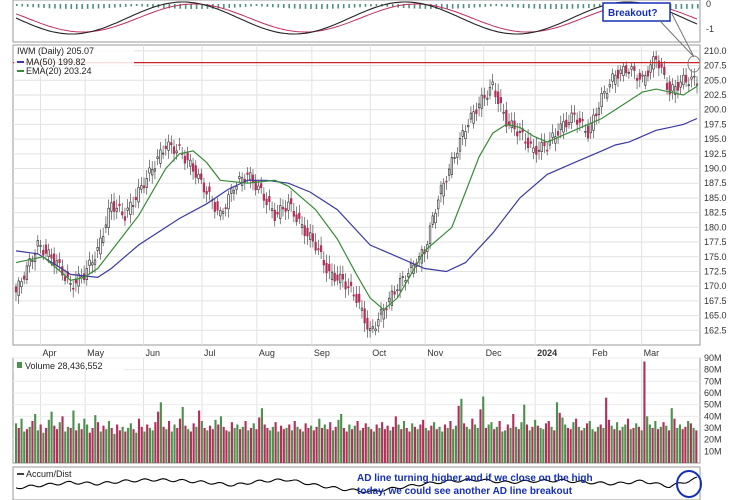  Describe the element at coordinates (715, 110) in the screenshot. I see `price-tick-label: 200.0` at that location.